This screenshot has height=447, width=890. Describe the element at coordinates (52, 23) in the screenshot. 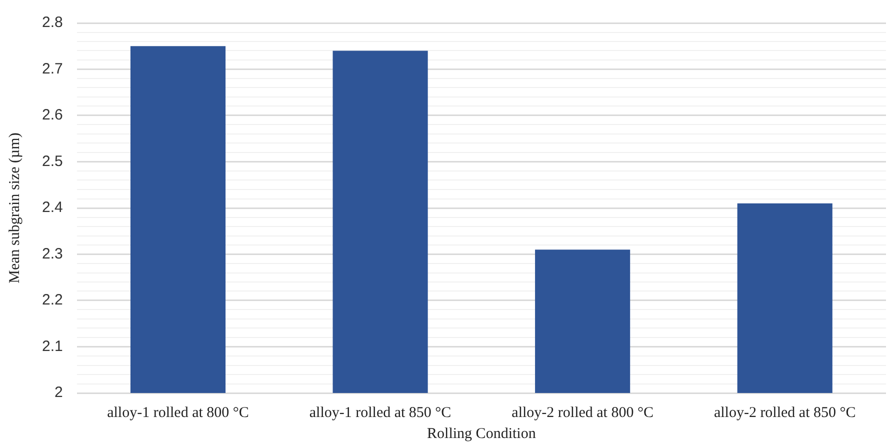

I see `y-tick-label: 2.8` at that location.